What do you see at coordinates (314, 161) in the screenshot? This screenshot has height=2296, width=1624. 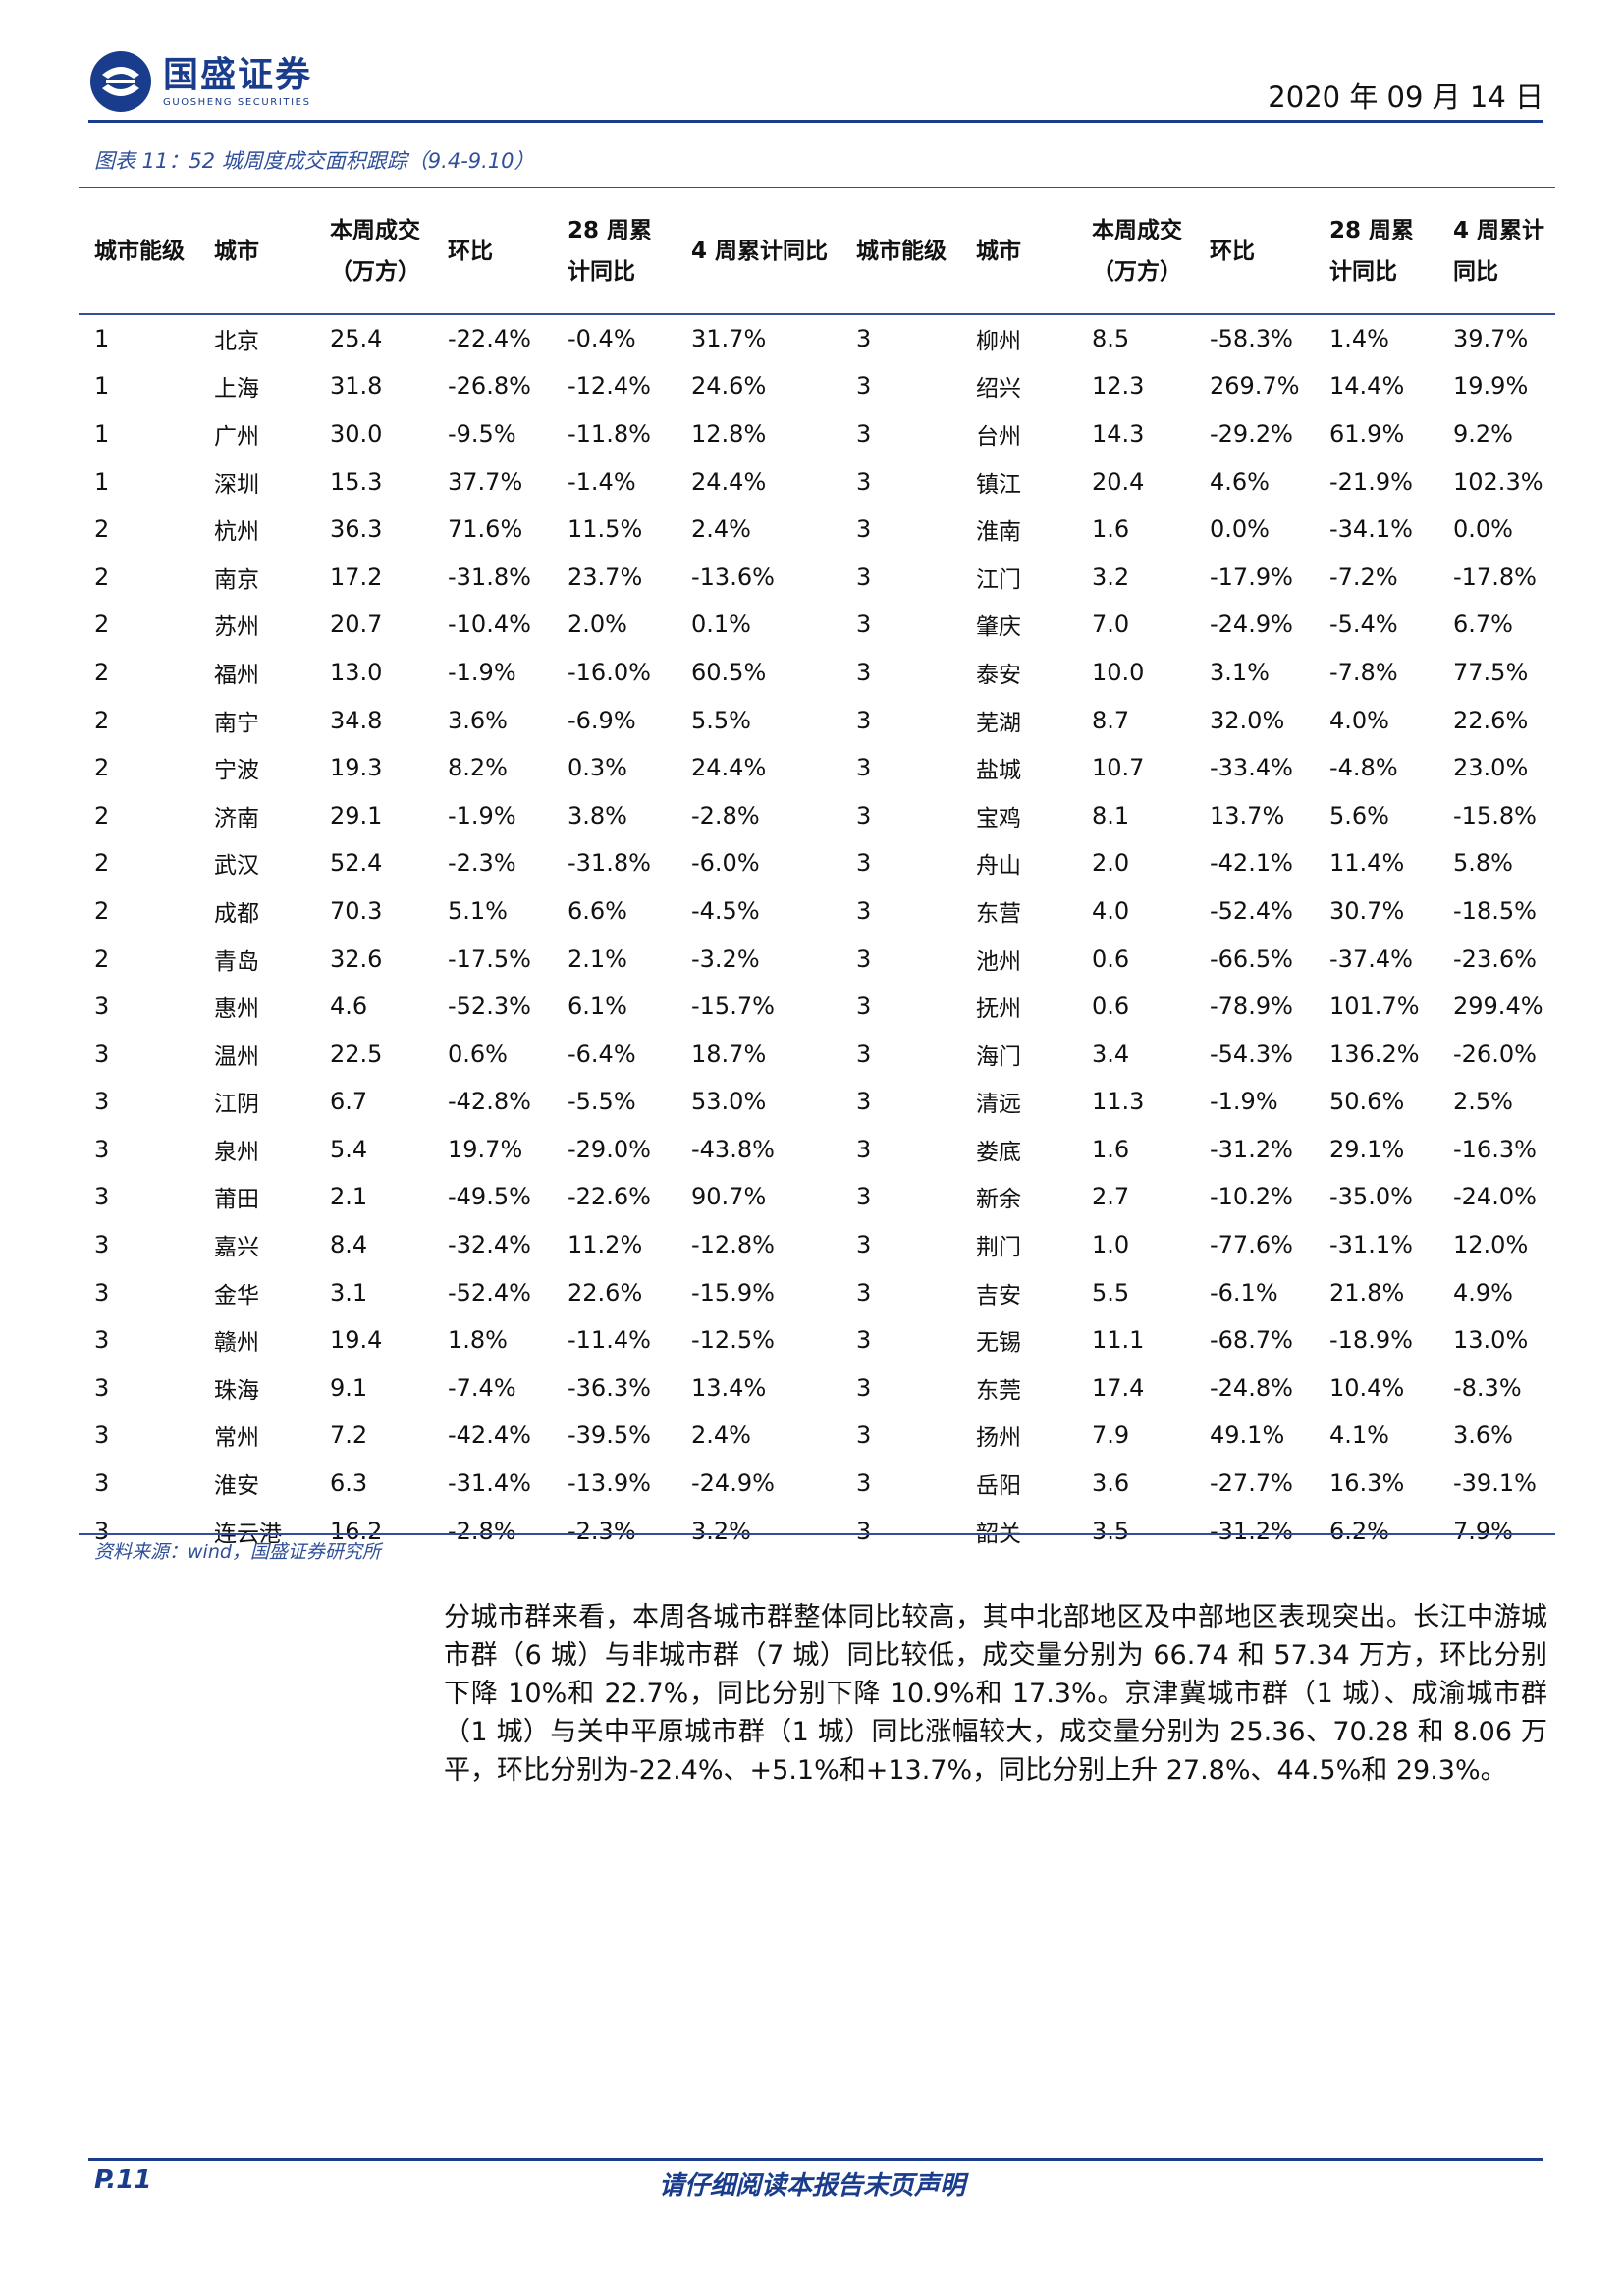 I see `table-caption: 图表 11：52 城周度成交面积跟踪（9.4-9.10）` at bounding box center [314, 161].